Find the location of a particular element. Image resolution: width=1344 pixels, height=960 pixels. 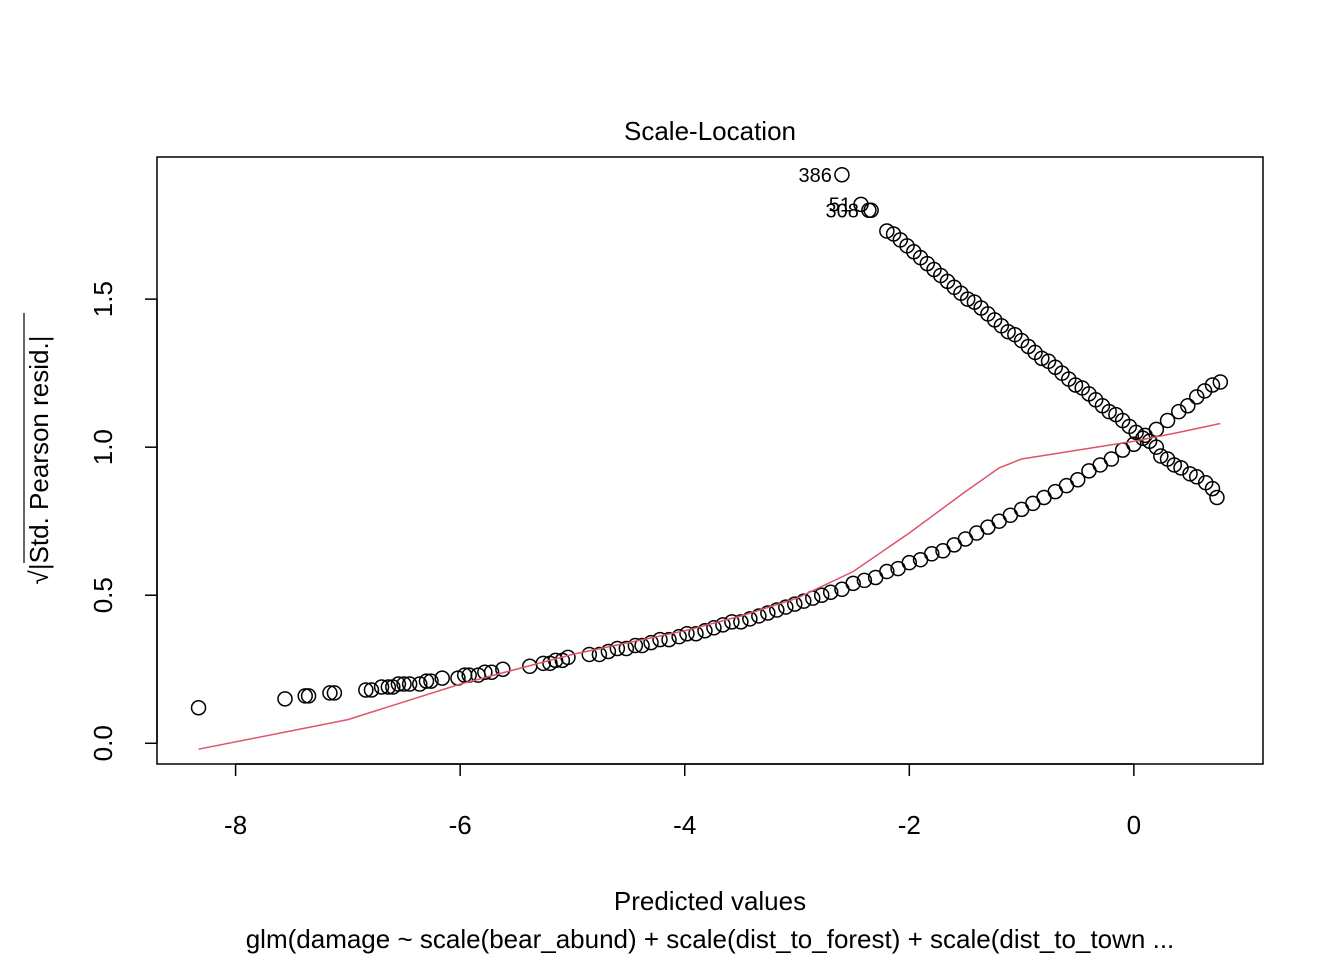

y-tick-label: 1.0 is located at coordinates (103, 447).